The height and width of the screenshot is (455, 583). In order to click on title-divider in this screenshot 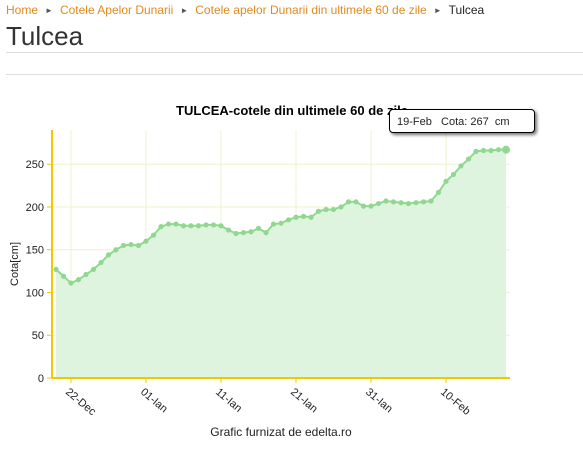, I will do `click(294, 52)`.